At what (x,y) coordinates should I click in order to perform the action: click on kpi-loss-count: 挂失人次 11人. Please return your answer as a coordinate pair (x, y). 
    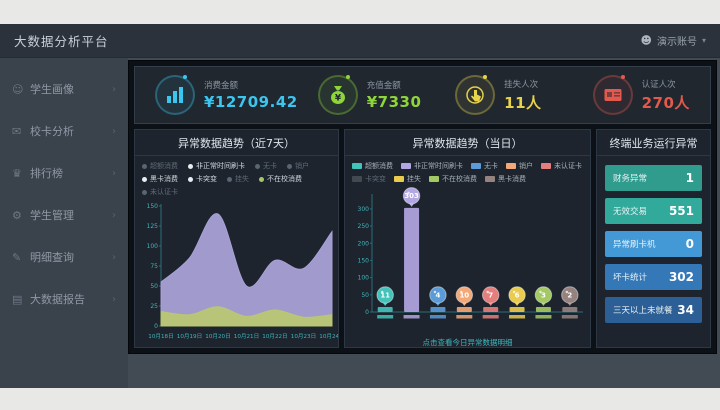
    Looking at the image, I should click on (503, 95).